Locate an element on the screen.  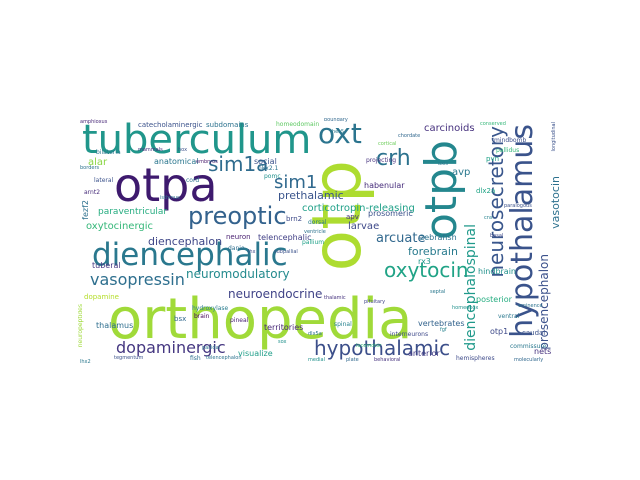
word-interneurons: interneurons is located at coordinates (409, 334).